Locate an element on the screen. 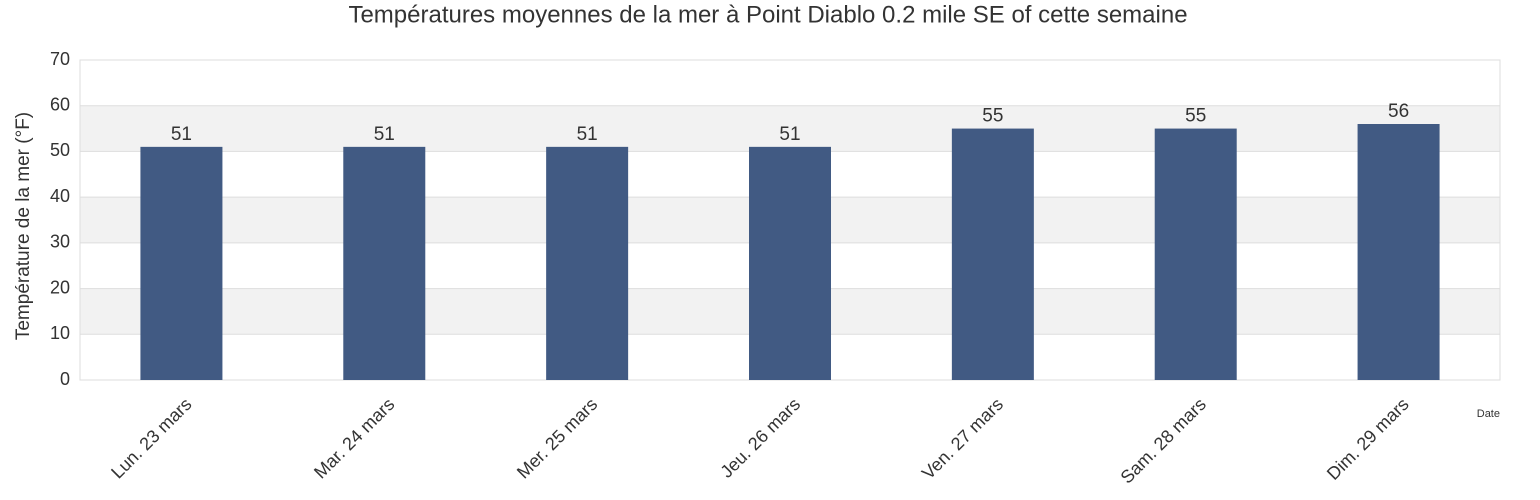  x-tick-label: Sam. 28 mars is located at coordinates (1163, 440).